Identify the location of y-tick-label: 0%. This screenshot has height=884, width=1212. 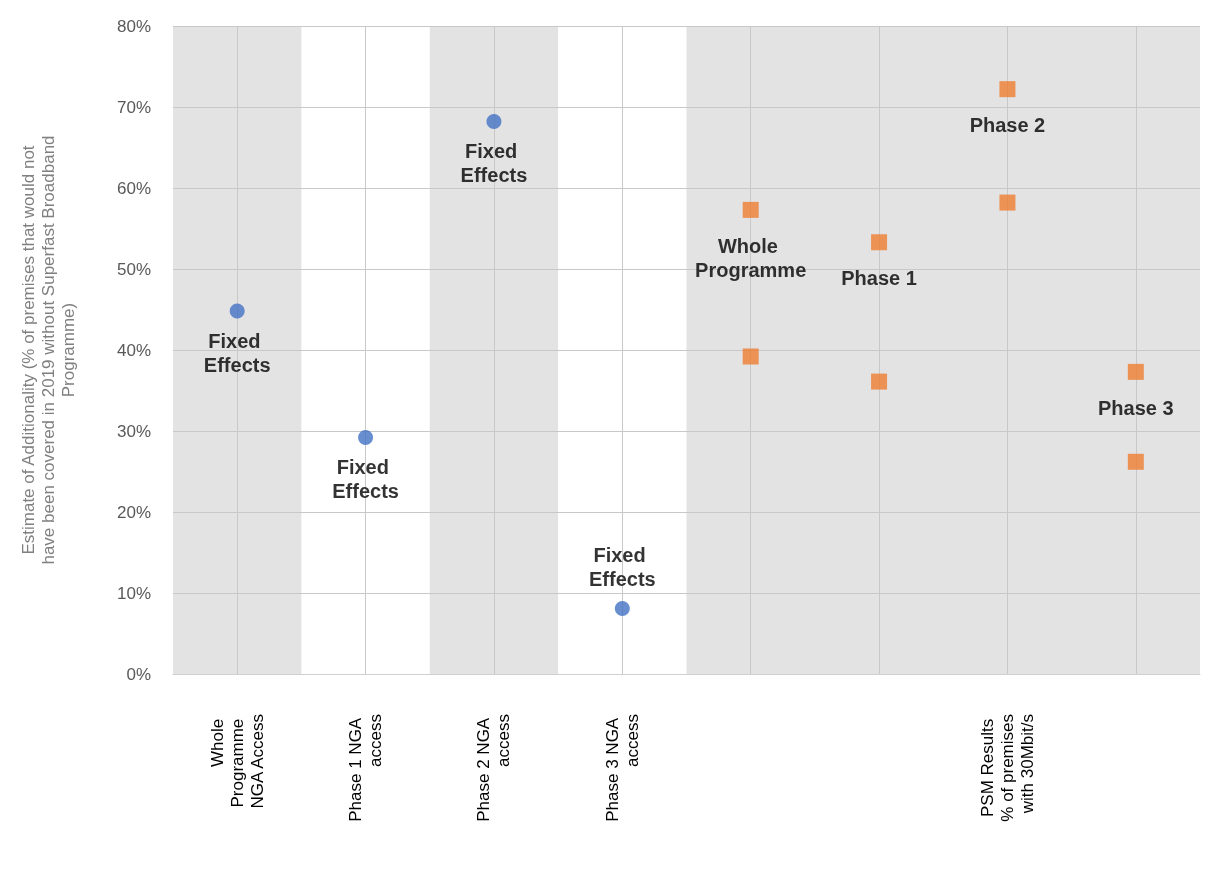
(138, 674).